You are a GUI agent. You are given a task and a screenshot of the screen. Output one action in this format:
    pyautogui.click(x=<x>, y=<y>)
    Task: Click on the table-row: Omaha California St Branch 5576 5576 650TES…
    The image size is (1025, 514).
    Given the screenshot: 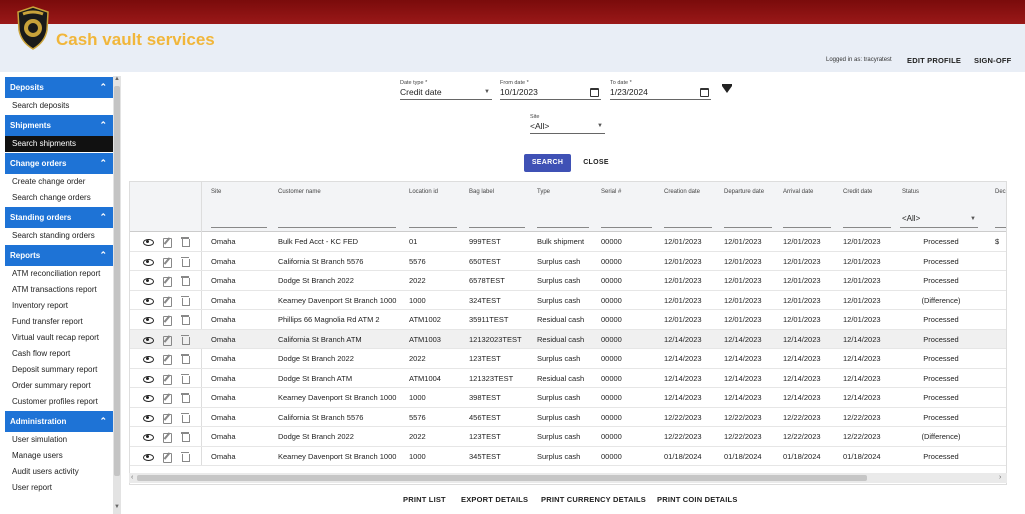 What is the action you would take?
    pyautogui.click(x=568, y=261)
    